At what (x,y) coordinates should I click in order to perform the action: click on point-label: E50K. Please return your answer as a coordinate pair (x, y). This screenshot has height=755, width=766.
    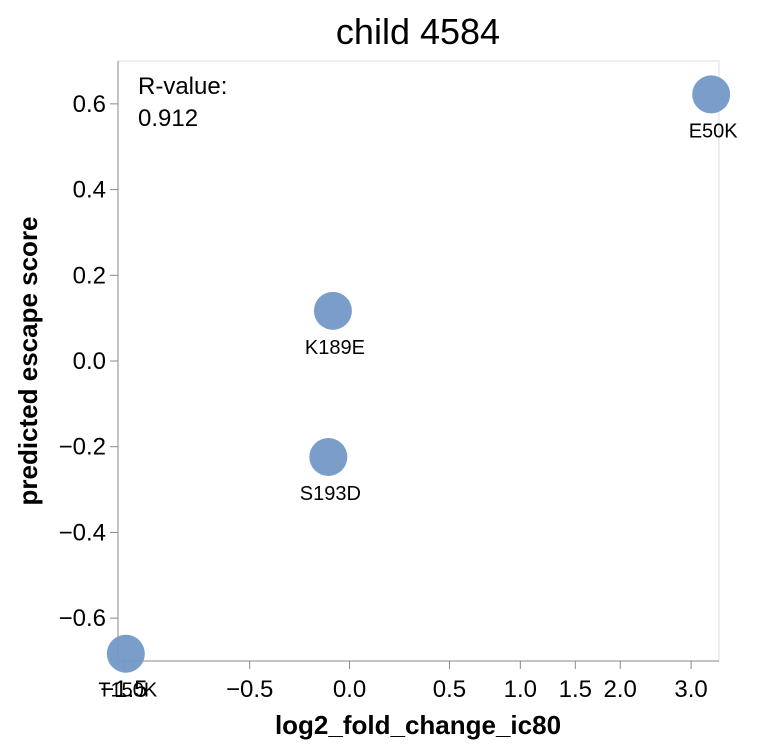
    Looking at the image, I should click on (714, 131).